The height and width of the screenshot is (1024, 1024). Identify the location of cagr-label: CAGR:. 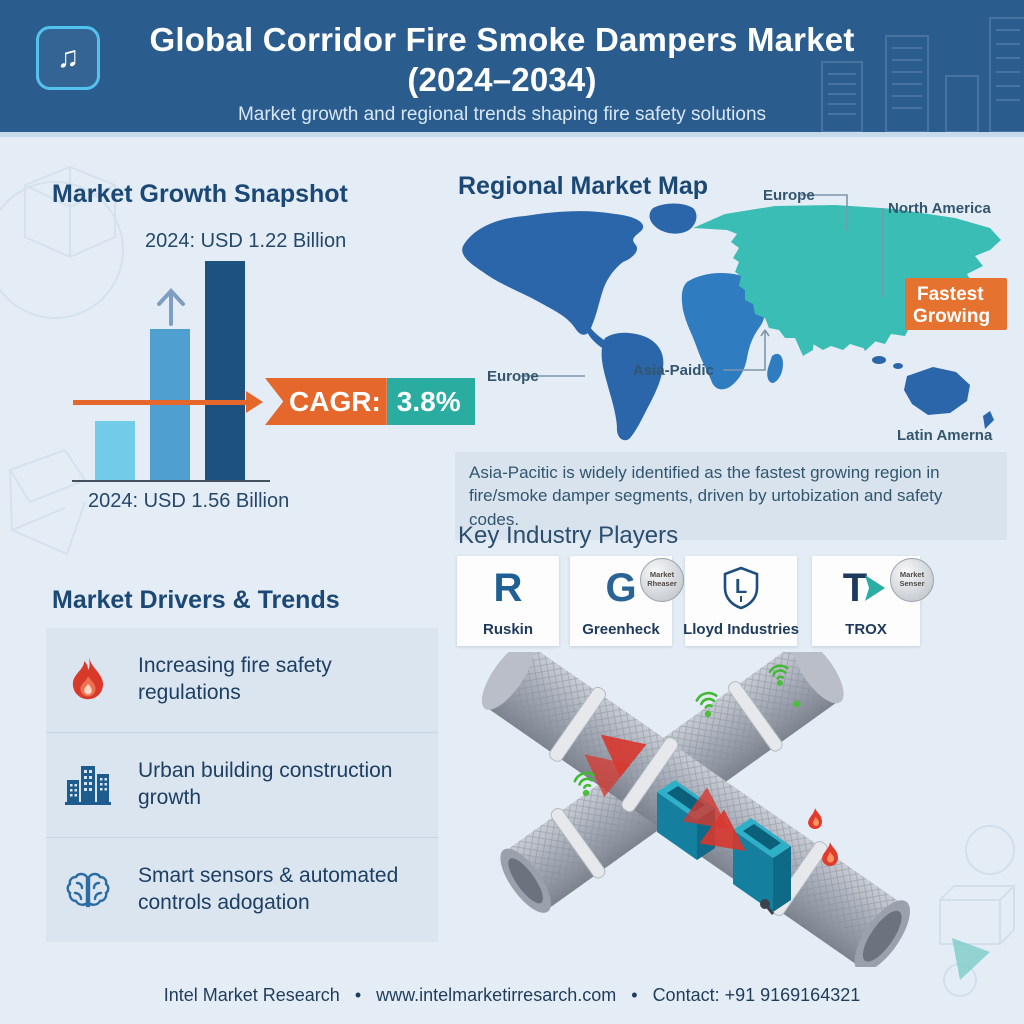
(326, 401).